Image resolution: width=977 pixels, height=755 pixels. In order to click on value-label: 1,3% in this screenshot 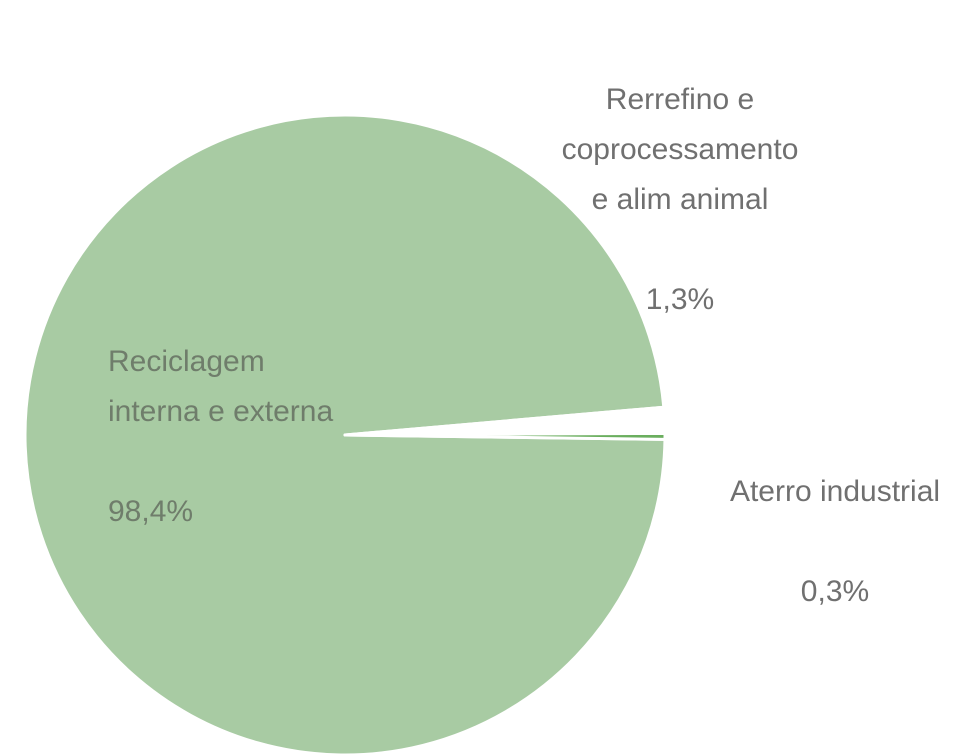, I will do `click(680, 299)`.